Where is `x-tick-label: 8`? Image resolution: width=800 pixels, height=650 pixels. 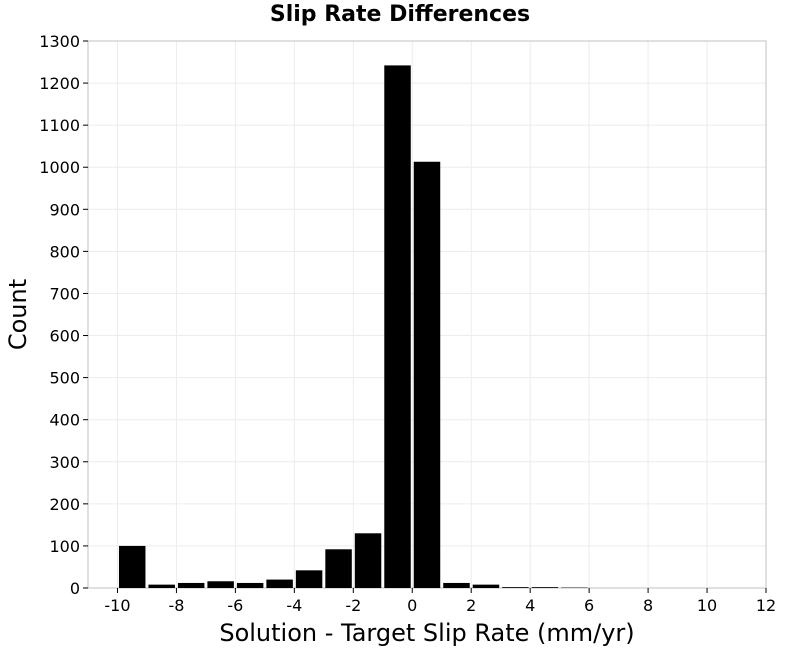
x-tick-label: 8 is located at coordinates (648, 605).